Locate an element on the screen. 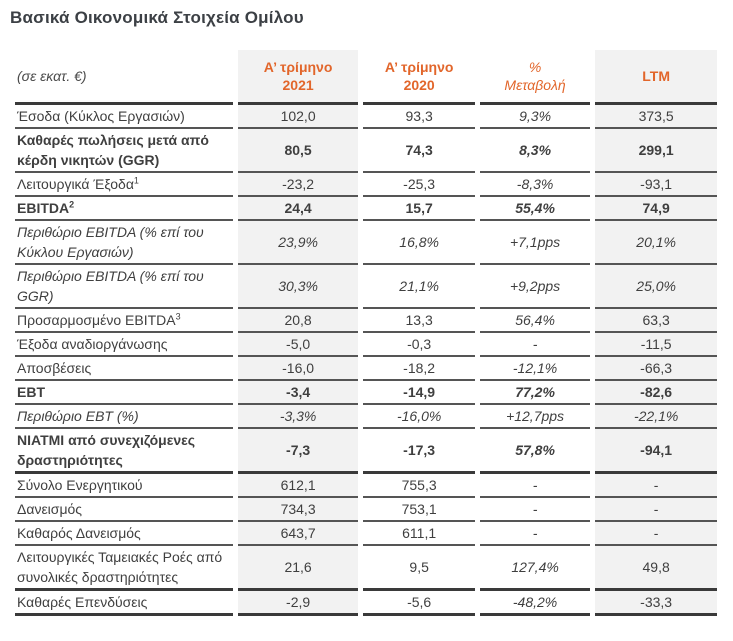  cell-q1-2021: -23,2 is located at coordinates (298, 185).